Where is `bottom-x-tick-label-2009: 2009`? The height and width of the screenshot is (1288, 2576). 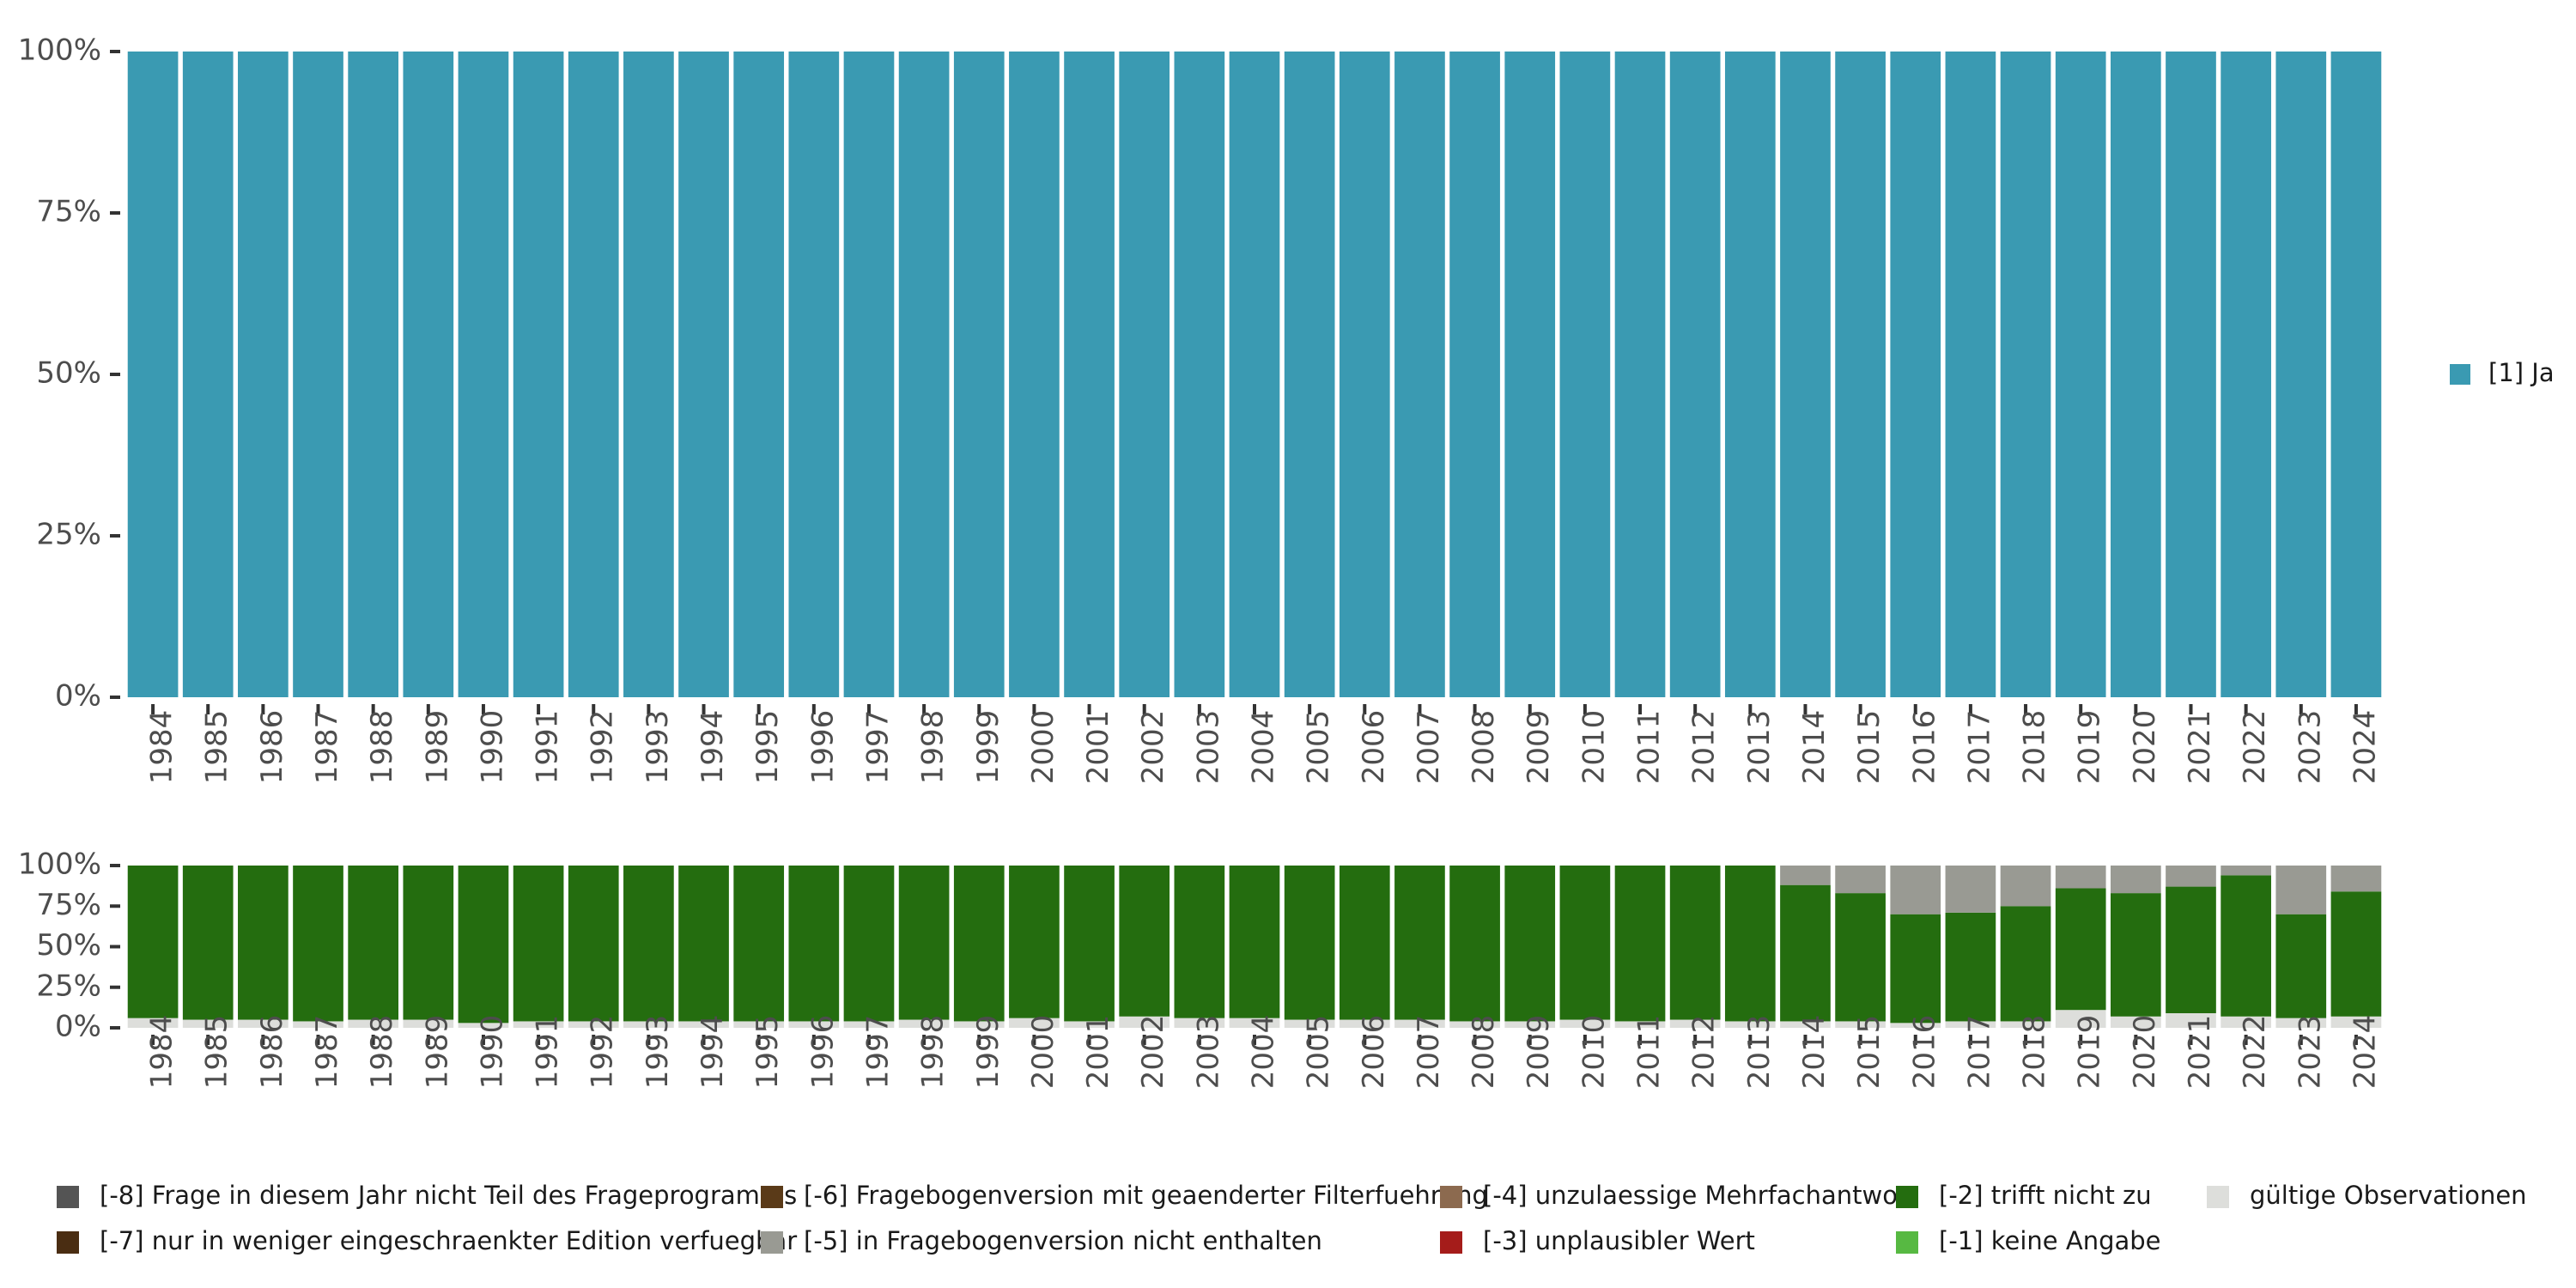
bottom-x-tick-label-2009: 2009 is located at coordinates (1539, 1052).